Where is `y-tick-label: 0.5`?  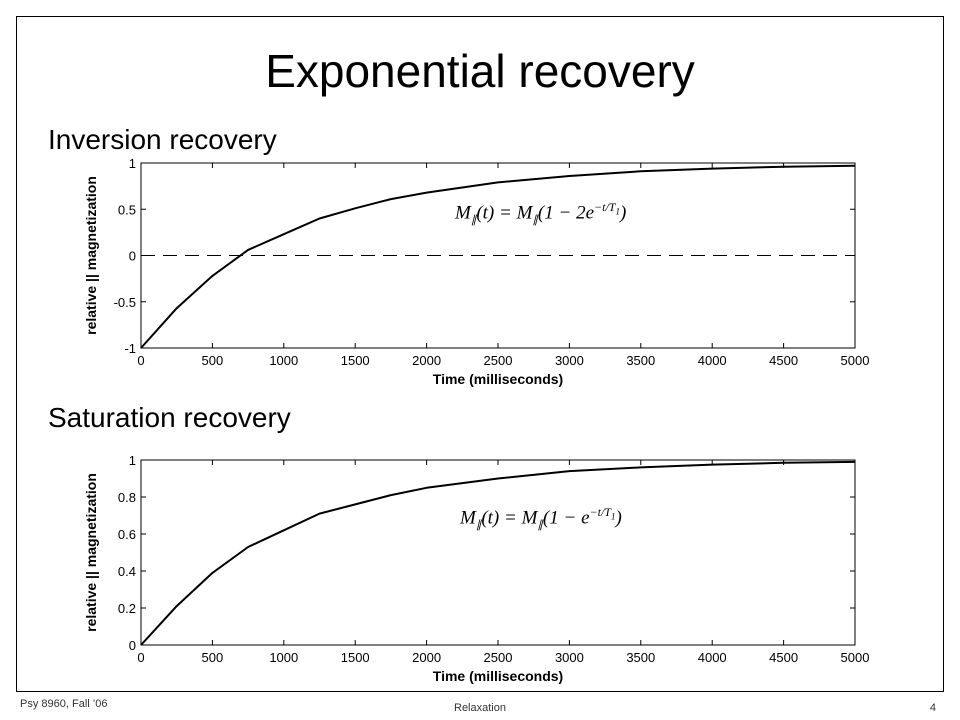
y-tick-label: 0.5 is located at coordinates (127, 209).